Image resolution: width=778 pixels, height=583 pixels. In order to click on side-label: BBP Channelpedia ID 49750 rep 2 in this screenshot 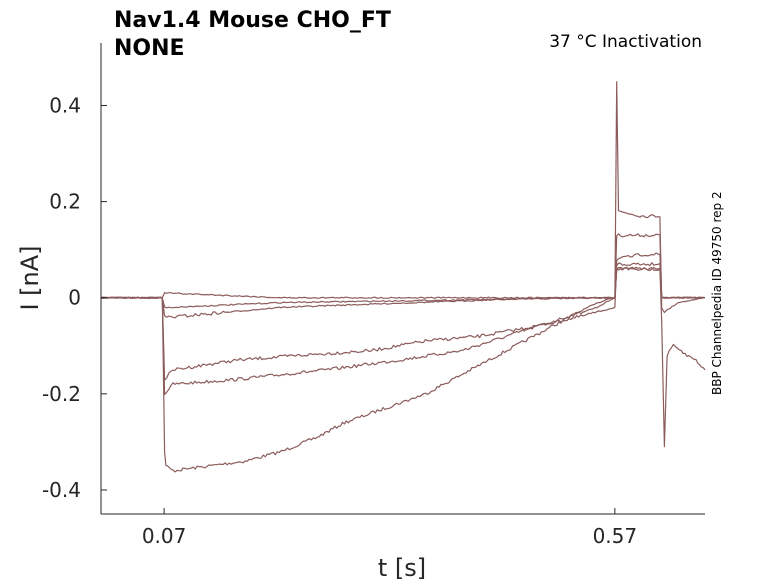, I will do `click(717, 293)`.